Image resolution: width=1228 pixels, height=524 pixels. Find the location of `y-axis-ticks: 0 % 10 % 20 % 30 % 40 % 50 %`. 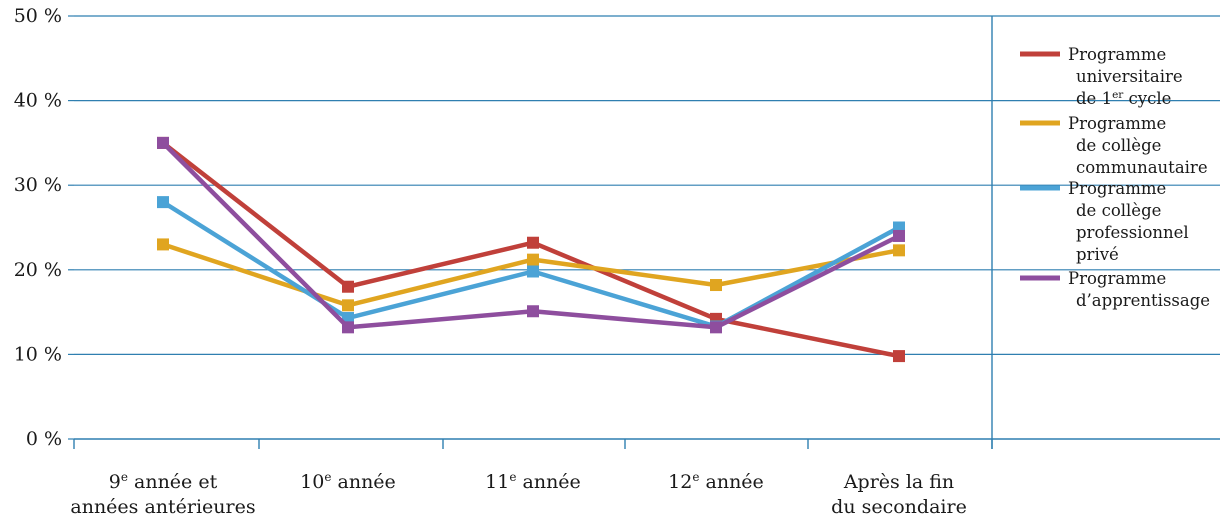

y-axis-ticks: 0 % 10 % 20 % 30 % 40 % 50 % is located at coordinates (44, 227).